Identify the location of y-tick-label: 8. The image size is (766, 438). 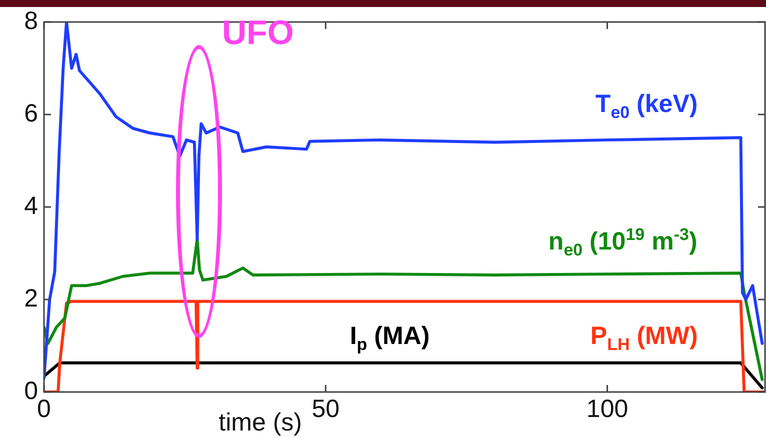
(31, 20).